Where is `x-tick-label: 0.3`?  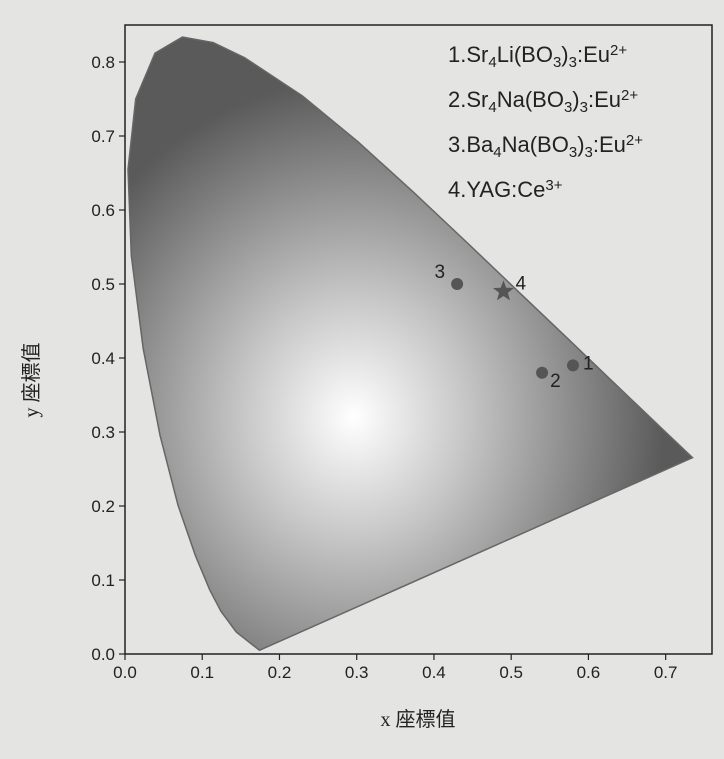
x-tick-label: 0.3 is located at coordinates (357, 672).